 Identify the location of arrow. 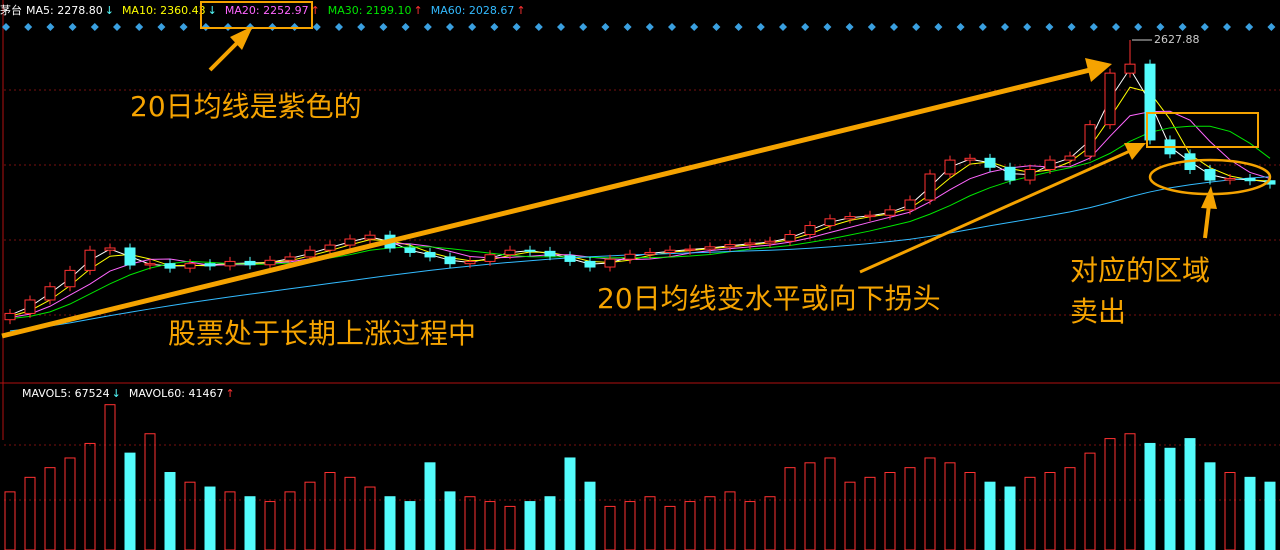
(995, 211).